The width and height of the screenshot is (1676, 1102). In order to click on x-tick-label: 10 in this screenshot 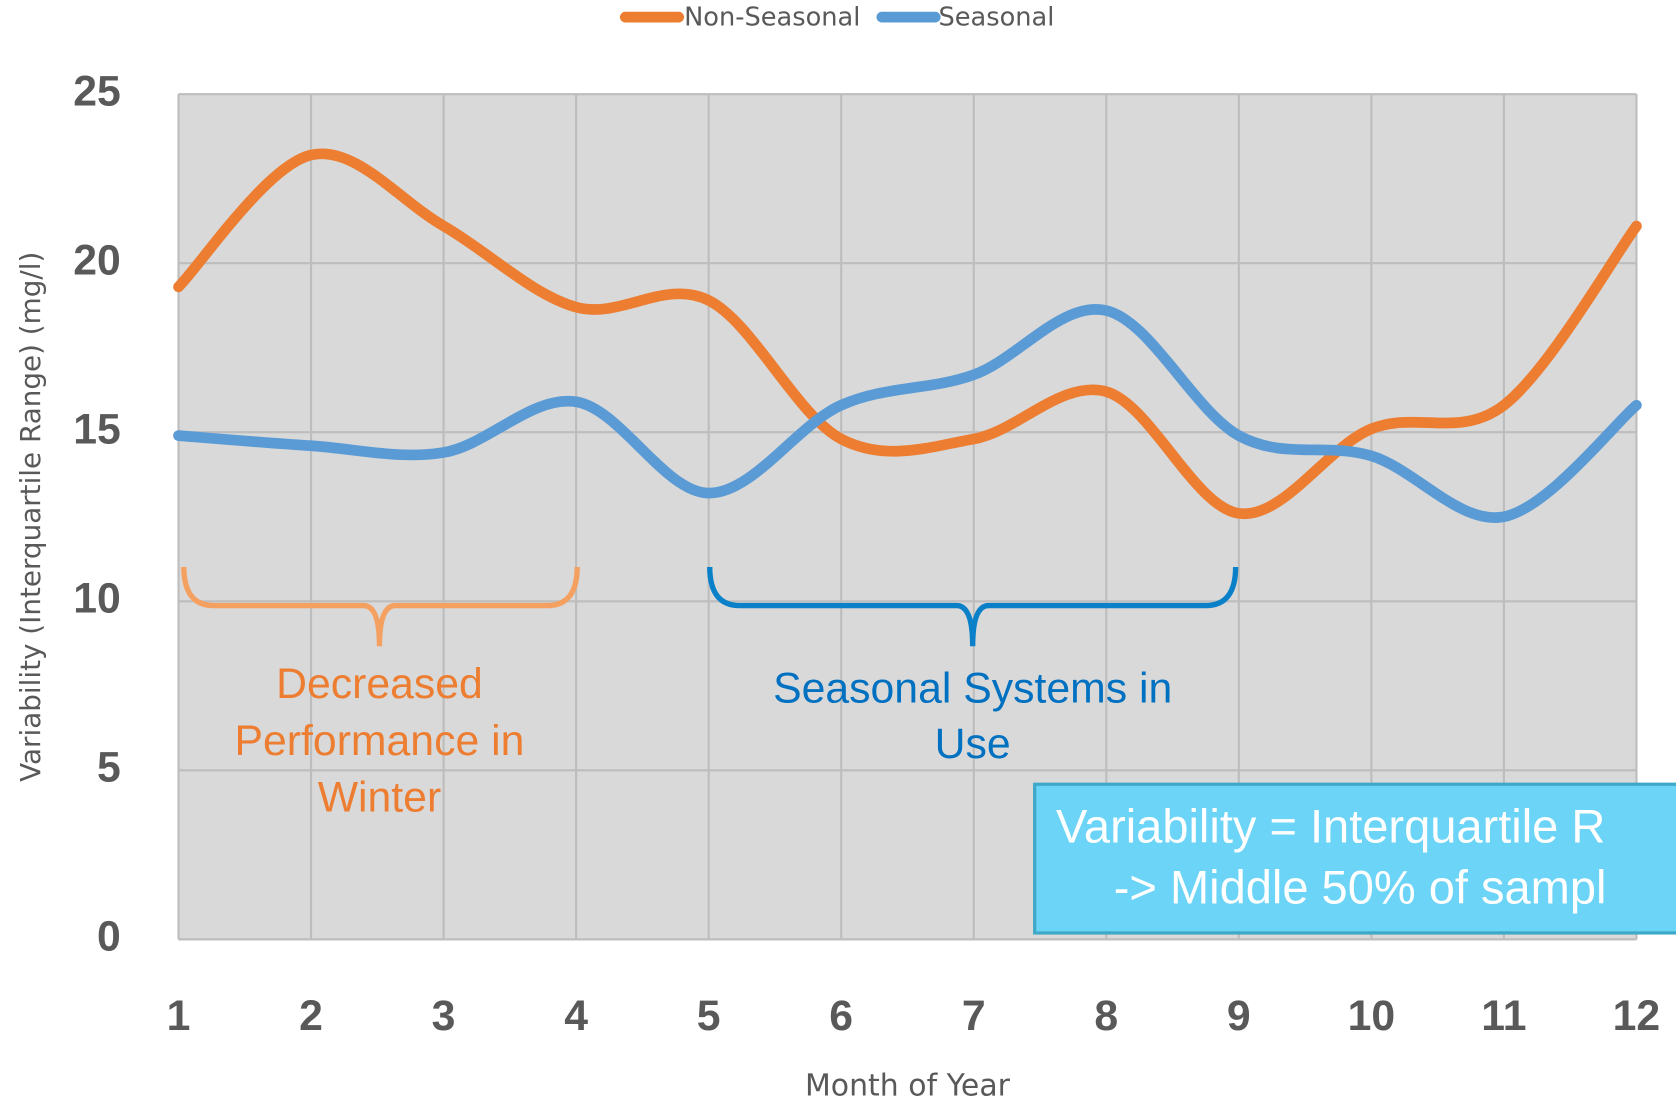, I will do `click(1372, 1016)`.